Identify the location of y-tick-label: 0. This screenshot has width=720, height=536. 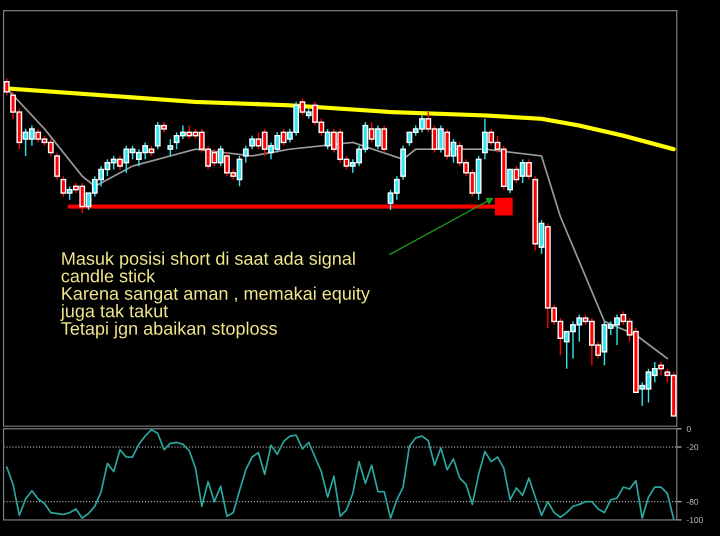
(688, 429).